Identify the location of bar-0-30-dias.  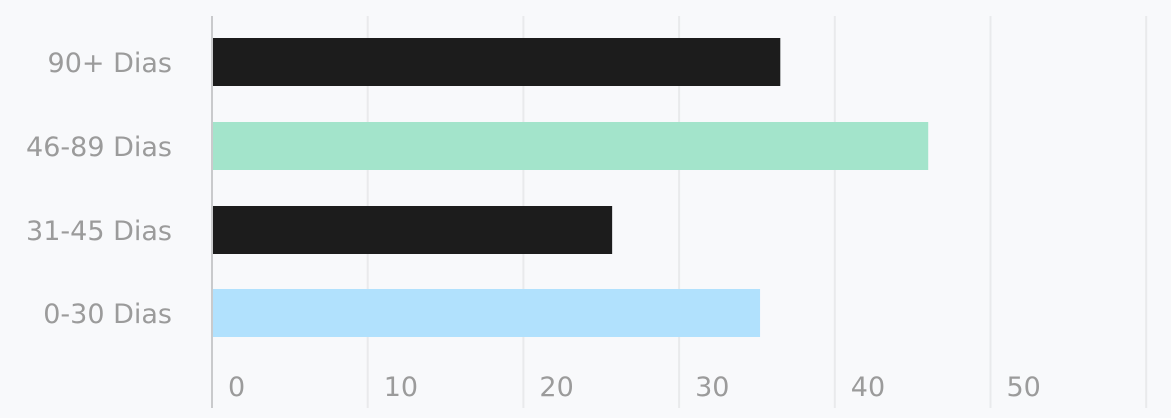
(486, 313).